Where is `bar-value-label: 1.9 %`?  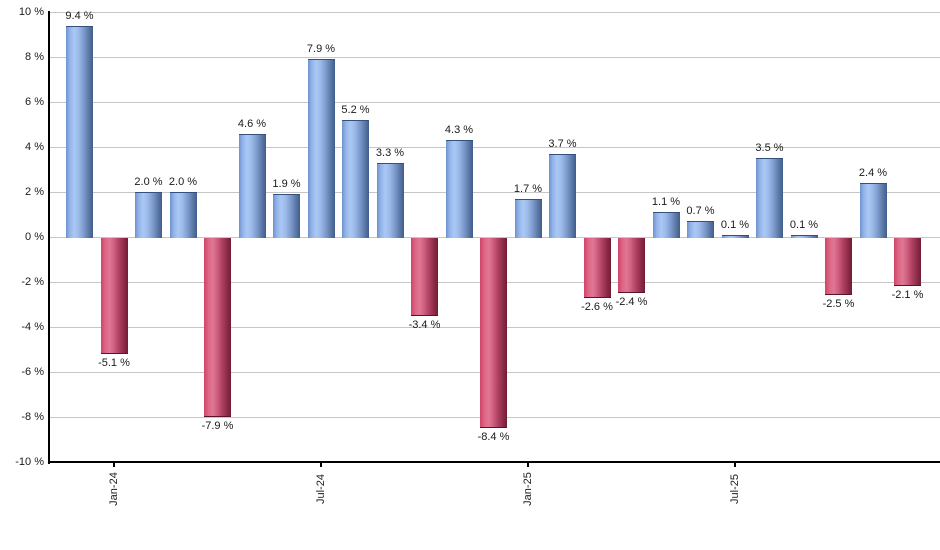 bar-value-label: 1.9 % is located at coordinates (286, 184).